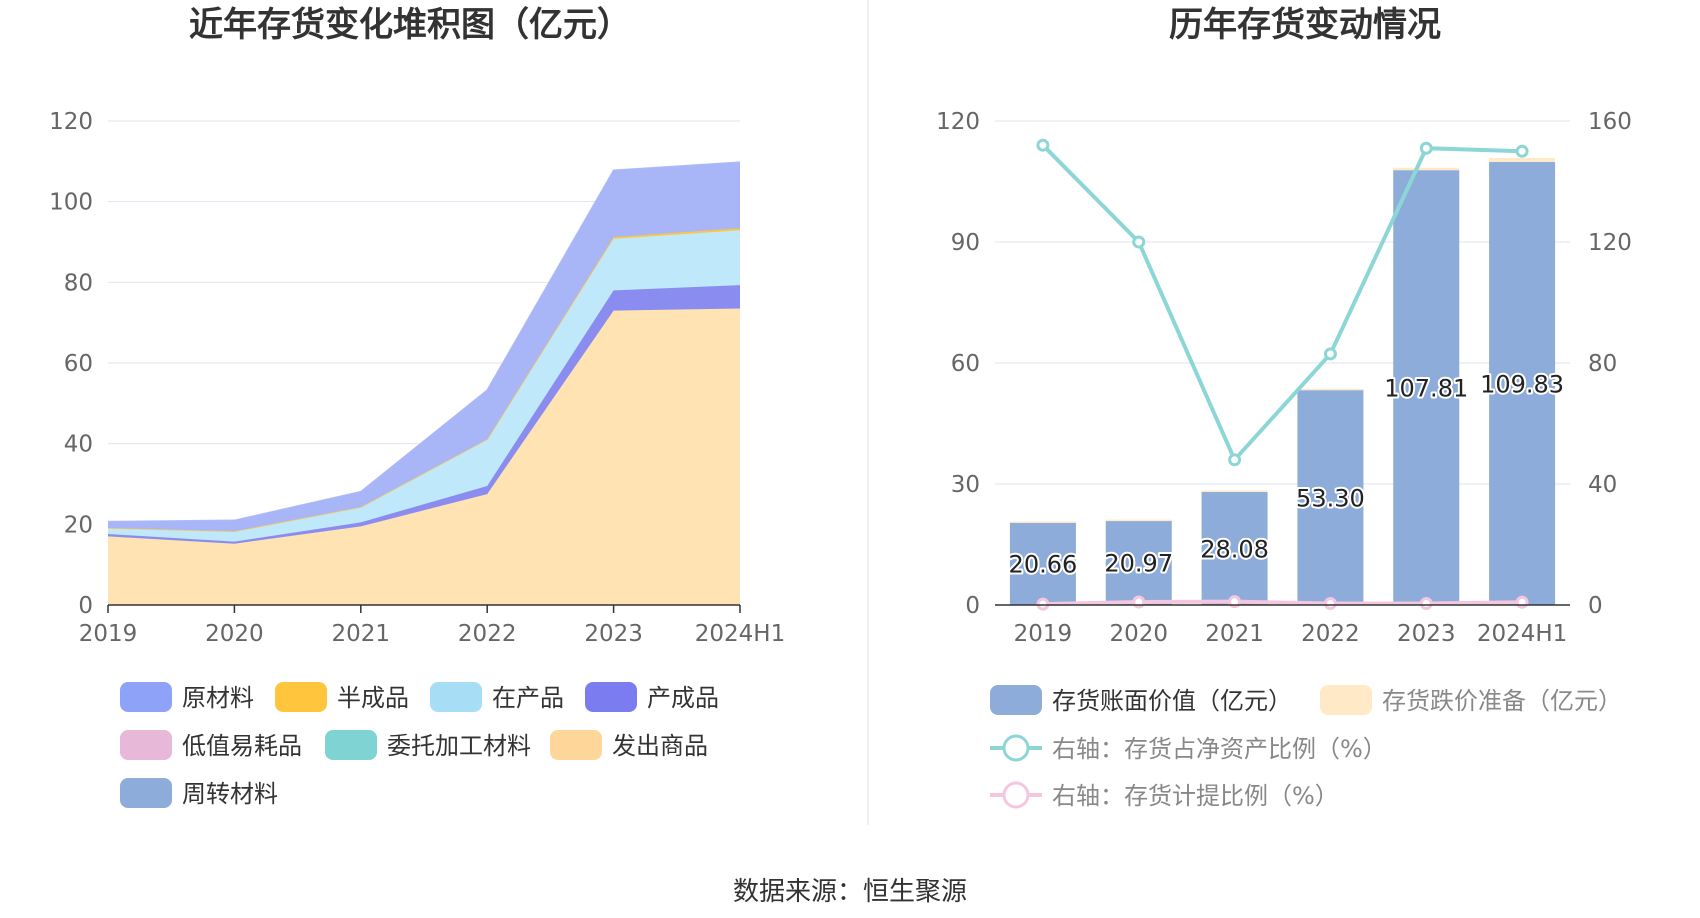 The height and width of the screenshot is (918, 1700). What do you see at coordinates (652, 697) in the screenshot?
I see `legend-item-产成品: 产成品` at bounding box center [652, 697].